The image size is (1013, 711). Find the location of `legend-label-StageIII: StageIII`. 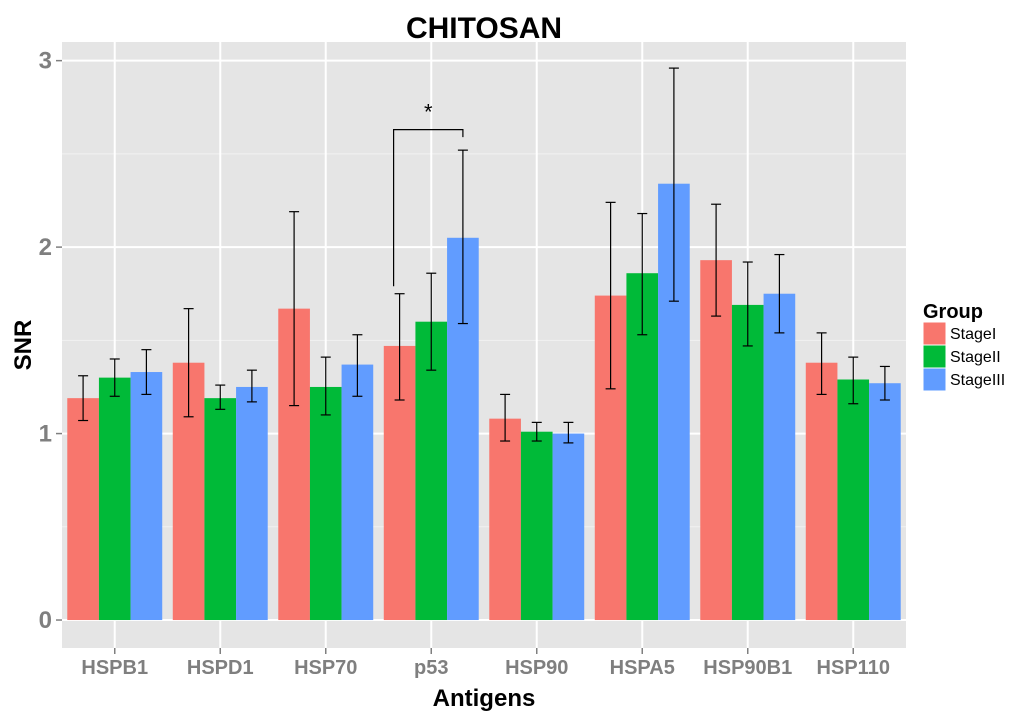

legend-label-StageIII: StageIII is located at coordinates (977, 380).